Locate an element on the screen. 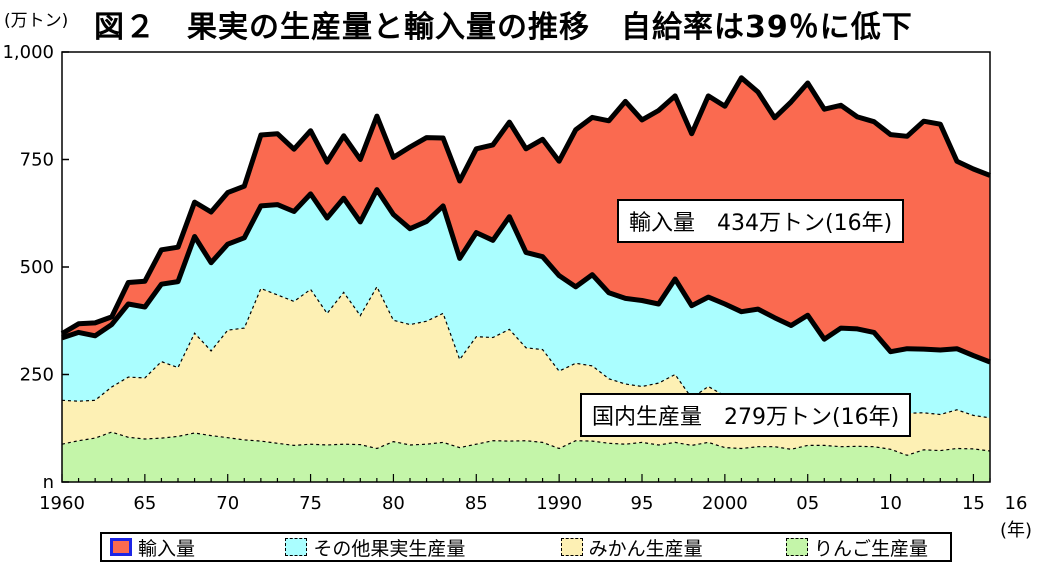  legend-item-imports: 輸入量 is located at coordinates (182, 547).